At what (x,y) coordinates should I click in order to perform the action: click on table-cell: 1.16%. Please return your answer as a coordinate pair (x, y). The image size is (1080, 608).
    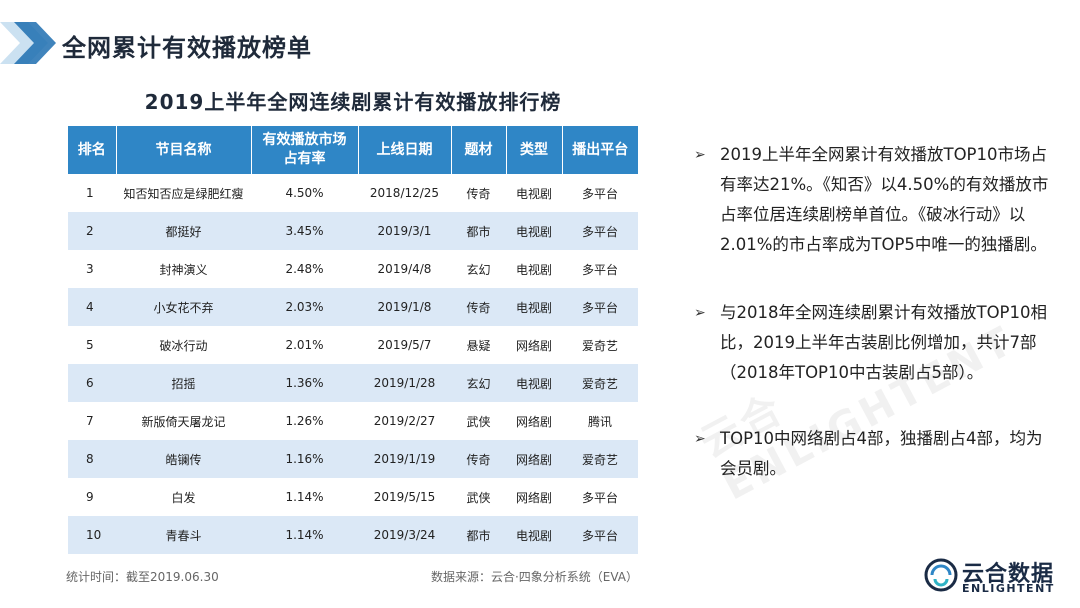
    Looking at the image, I should click on (304, 459).